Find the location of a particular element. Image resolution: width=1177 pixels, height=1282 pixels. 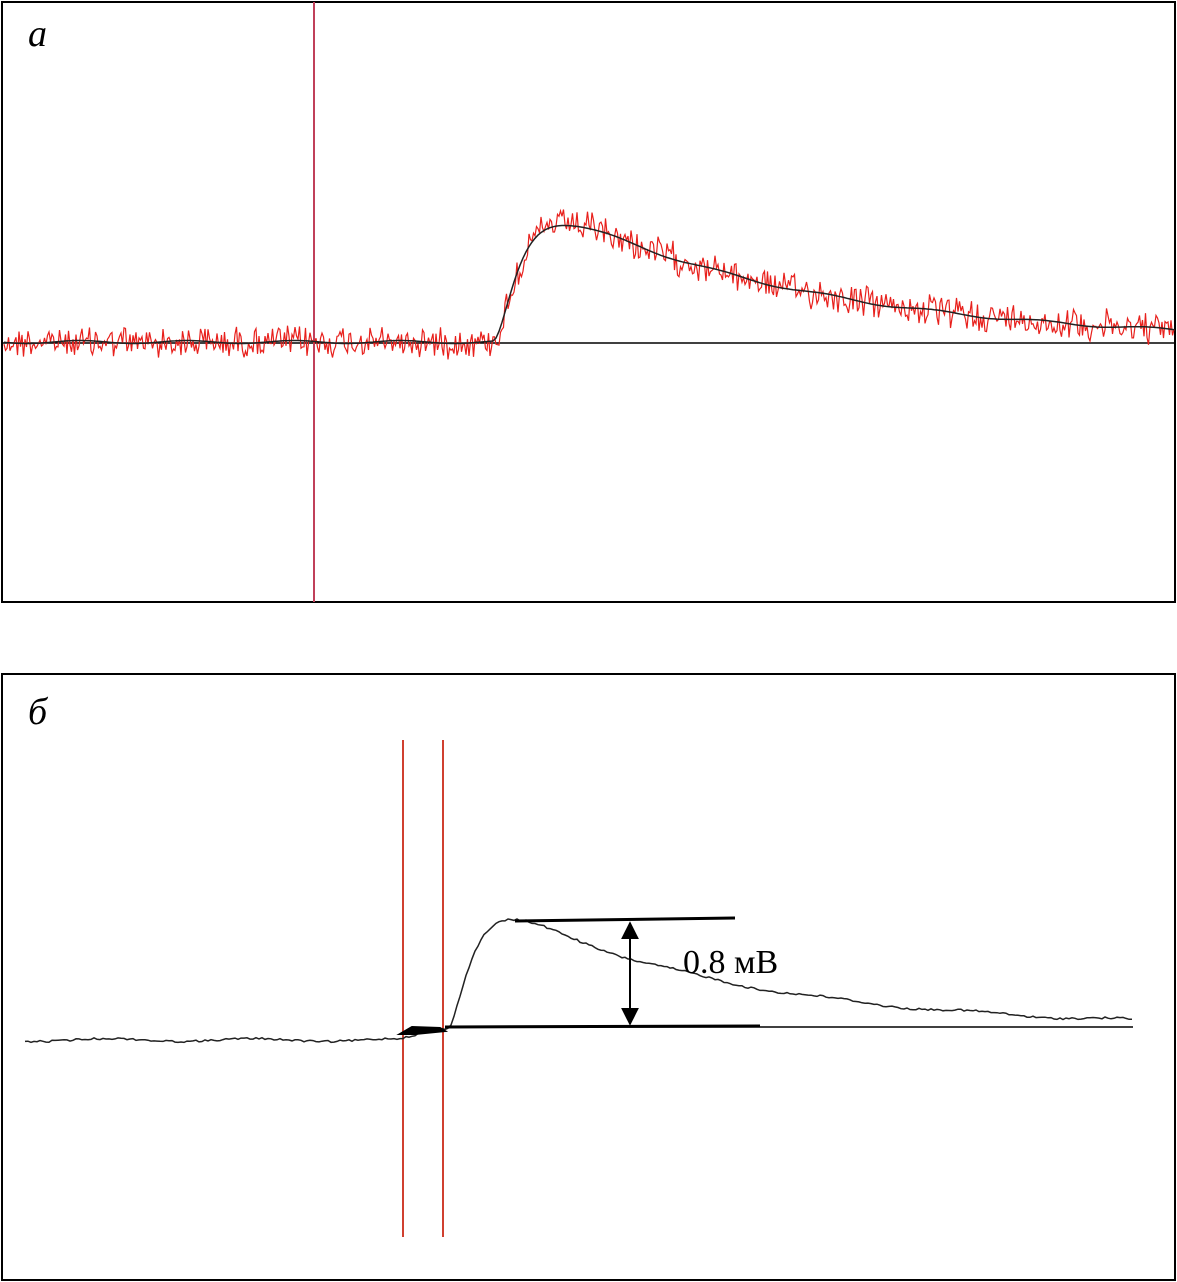

panel-label: а is located at coordinates (37, 34).